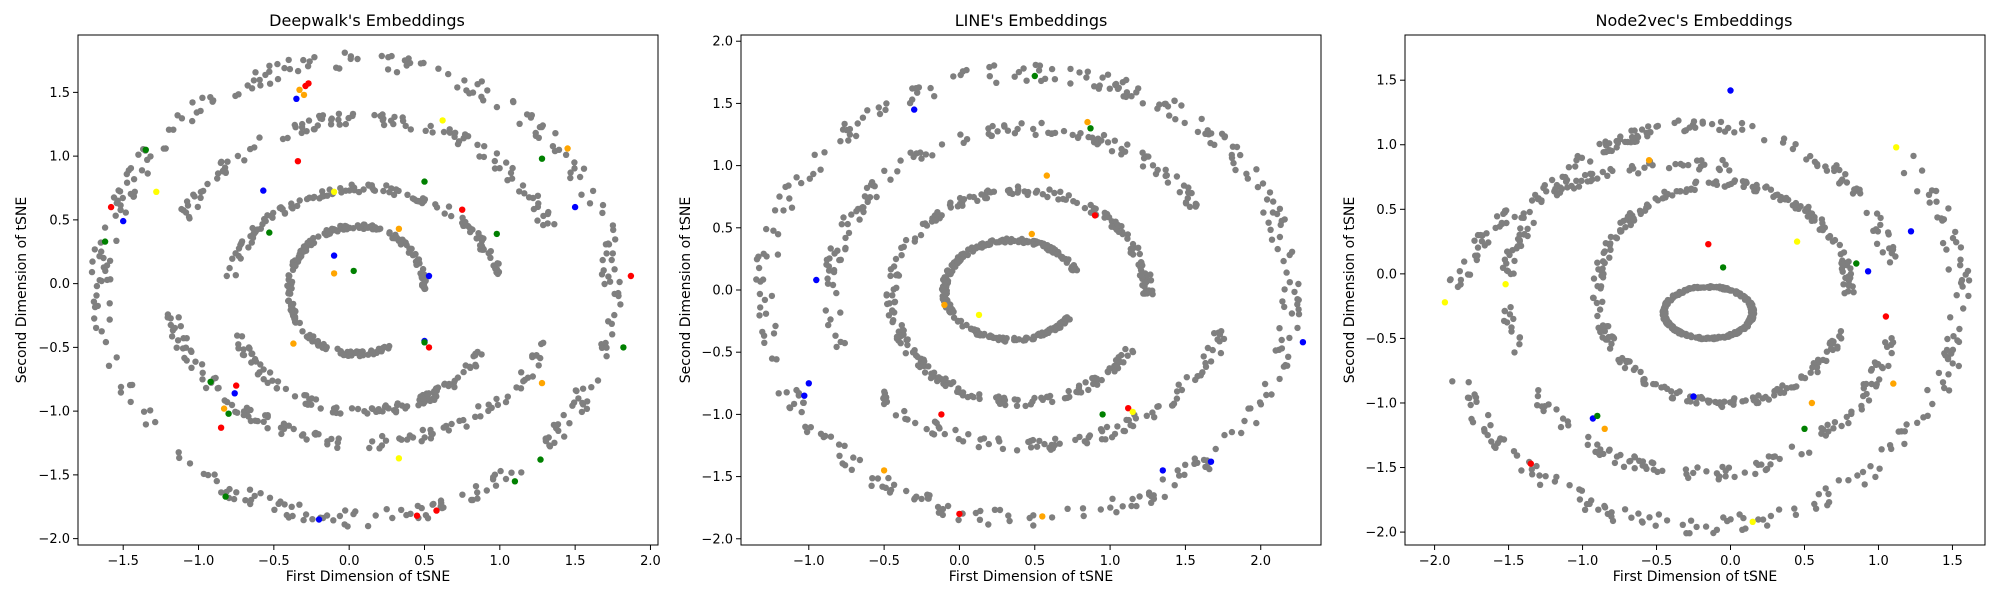 The width and height of the screenshot is (2000, 600). Describe the element at coordinates (717, 477) in the screenshot. I see `y-tick-label: −1.5` at that location.